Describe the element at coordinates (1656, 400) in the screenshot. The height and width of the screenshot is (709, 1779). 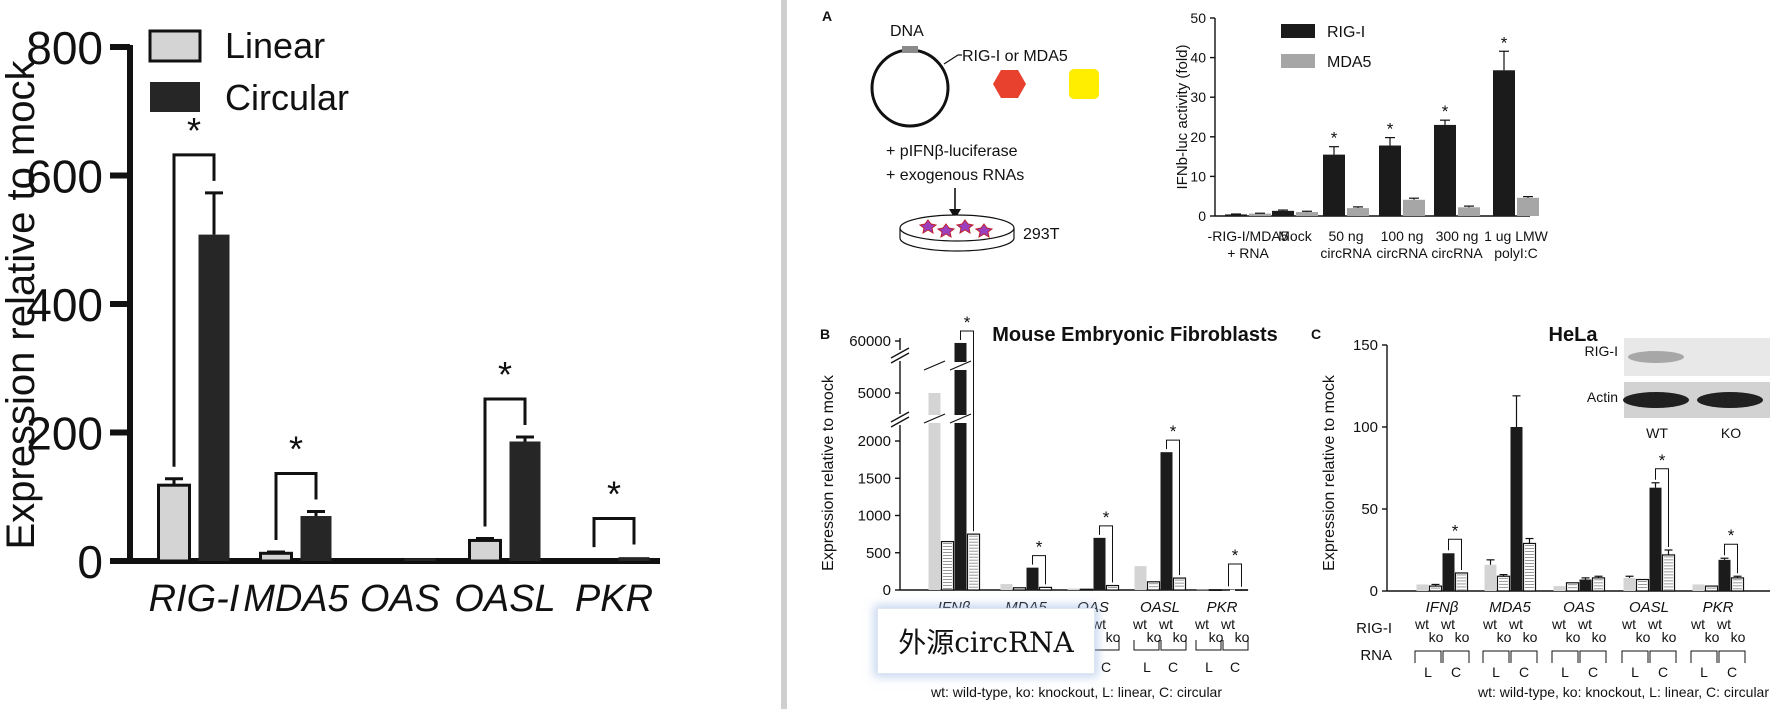
I see `blot-band-actin-wt` at that location.